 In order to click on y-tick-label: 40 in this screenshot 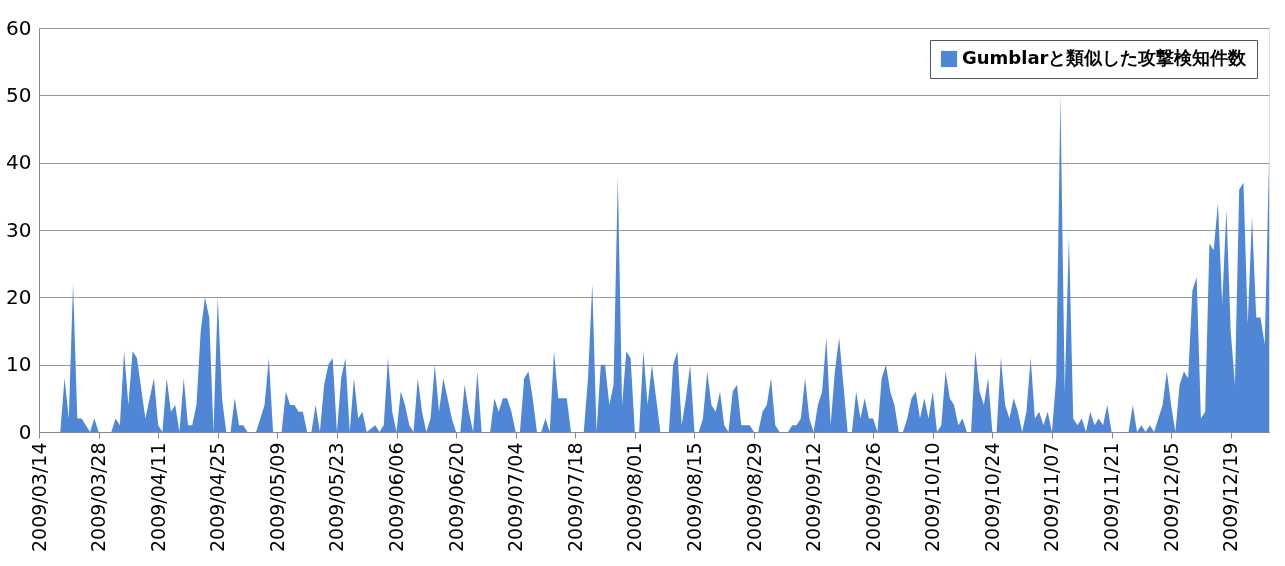, I will do `click(19, 162)`.